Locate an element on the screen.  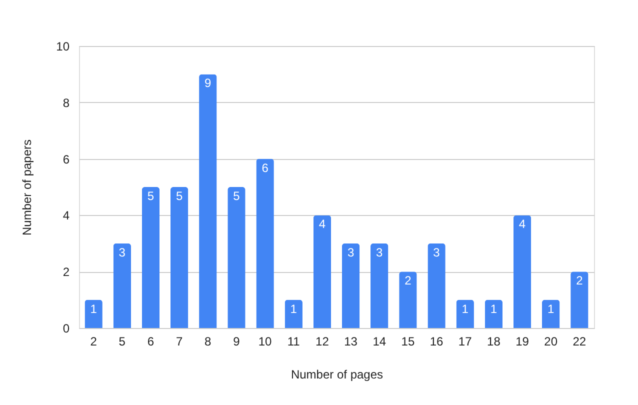
x-tick-label: 17 is located at coordinates (465, 341).